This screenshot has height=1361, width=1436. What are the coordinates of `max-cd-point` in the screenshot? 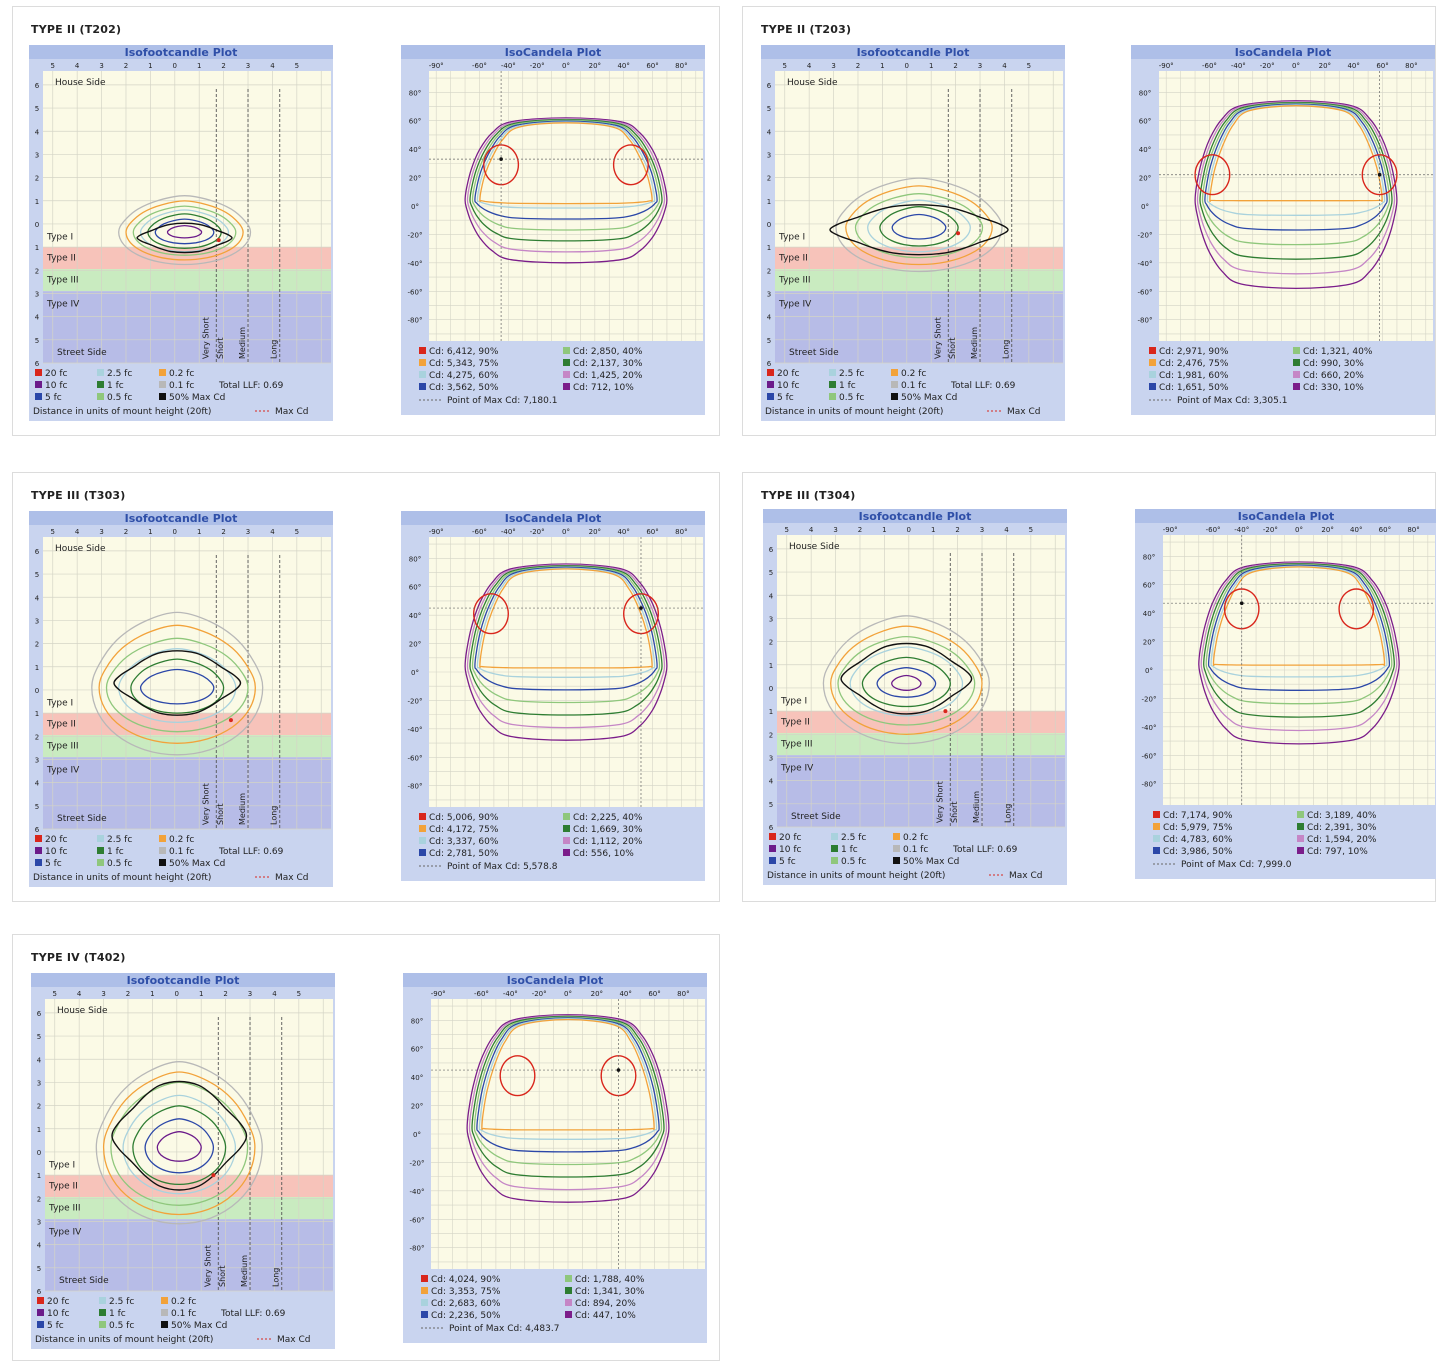 It's located at (218, 240).